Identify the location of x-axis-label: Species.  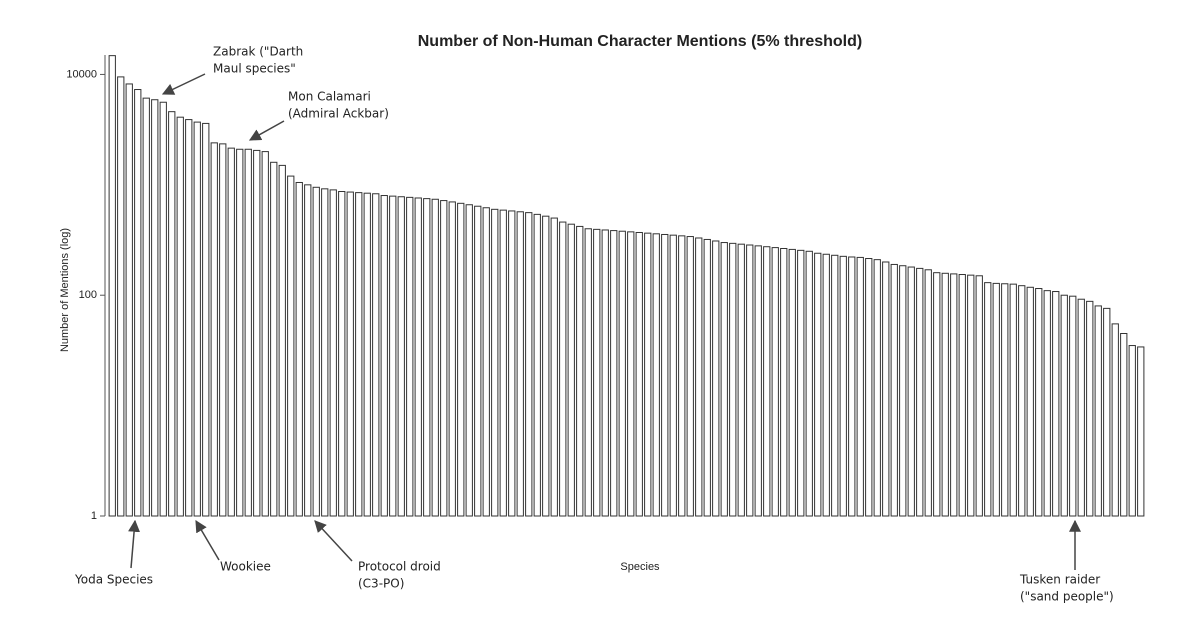
(640, 567).